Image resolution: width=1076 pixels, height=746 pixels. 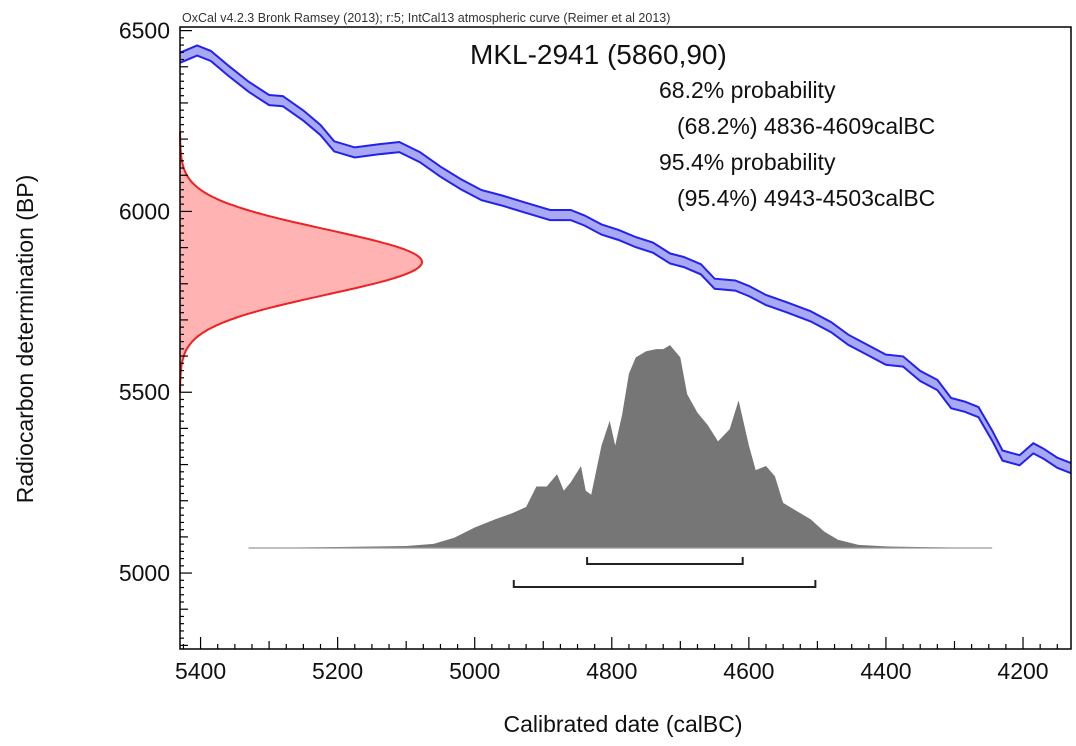 I want to click on y-tick-label: 5000, so click(x=144, y=573).